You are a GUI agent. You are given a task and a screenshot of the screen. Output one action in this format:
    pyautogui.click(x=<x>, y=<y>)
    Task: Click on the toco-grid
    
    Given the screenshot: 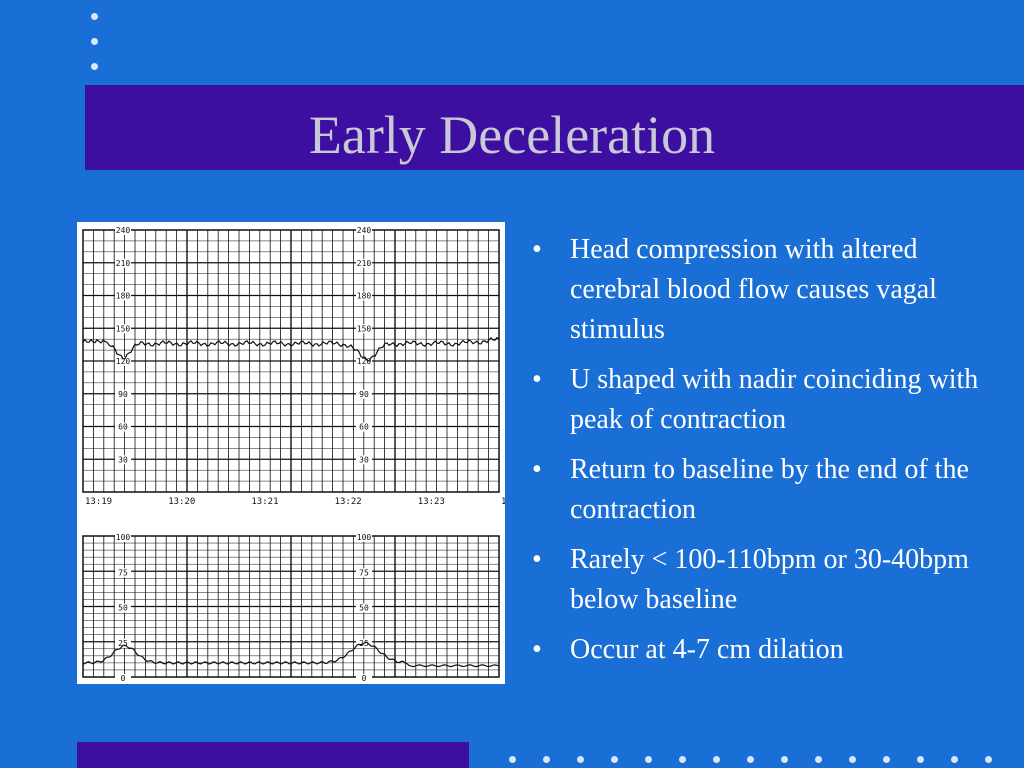 What is the action you would take?
    pyautogui.click(x=291, y=606)
    